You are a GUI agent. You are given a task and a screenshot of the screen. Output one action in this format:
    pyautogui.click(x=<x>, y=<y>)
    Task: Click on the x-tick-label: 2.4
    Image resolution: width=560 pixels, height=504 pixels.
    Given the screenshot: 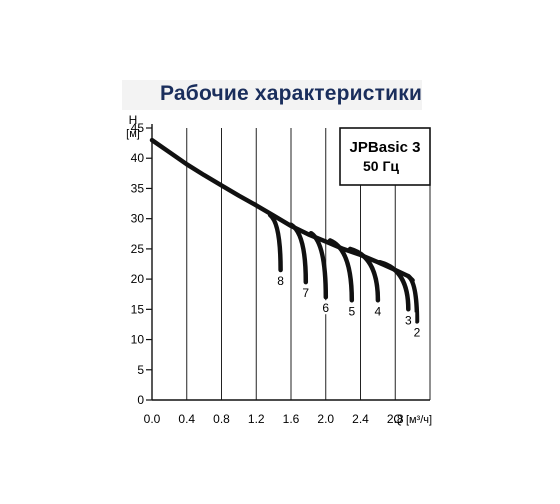 What is the action you would take?
    pyautogui.click(x=360, y=419)
    